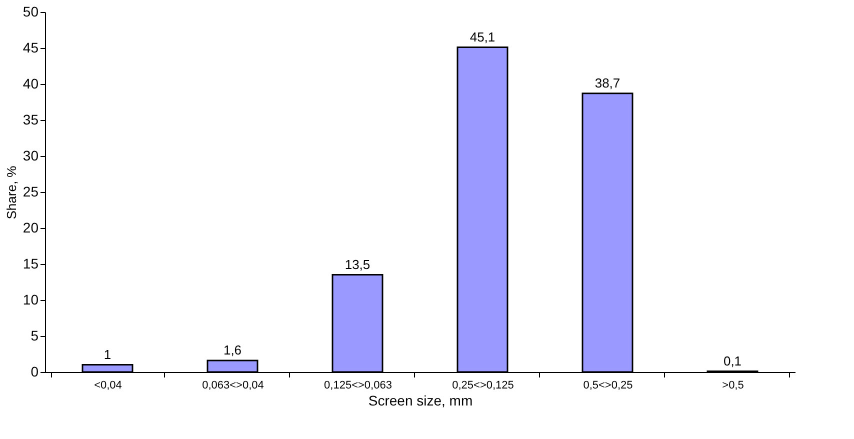 The height and width of the screenshot is (439, 854). What do you see at coordinates (30, 120) in the screenshot?
I see `y-tick-label: 35` at bounding box center [30, 120].